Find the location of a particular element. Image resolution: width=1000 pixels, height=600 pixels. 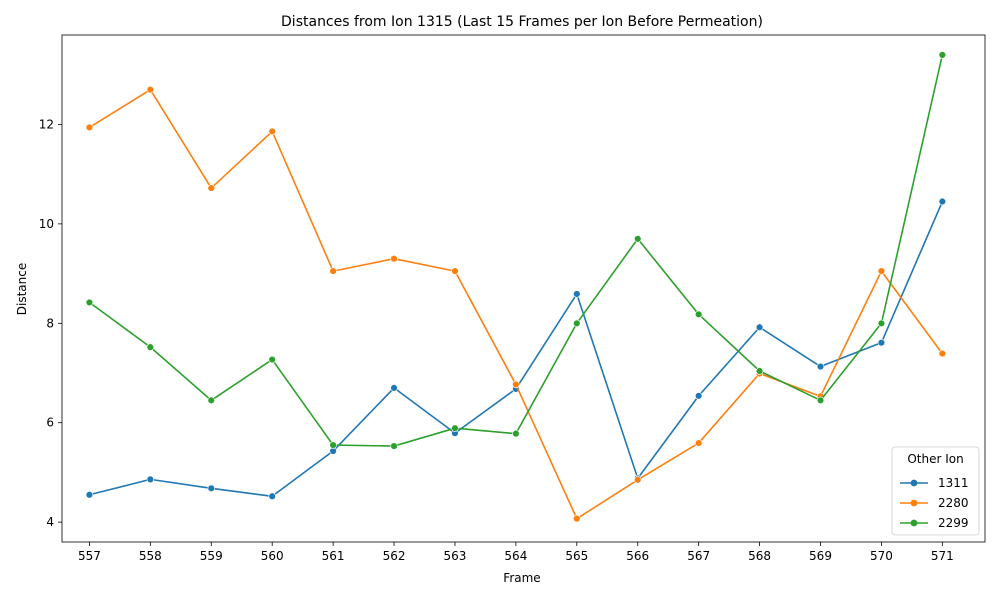

legend-label: 1311 is located at coordinates (953, 483).